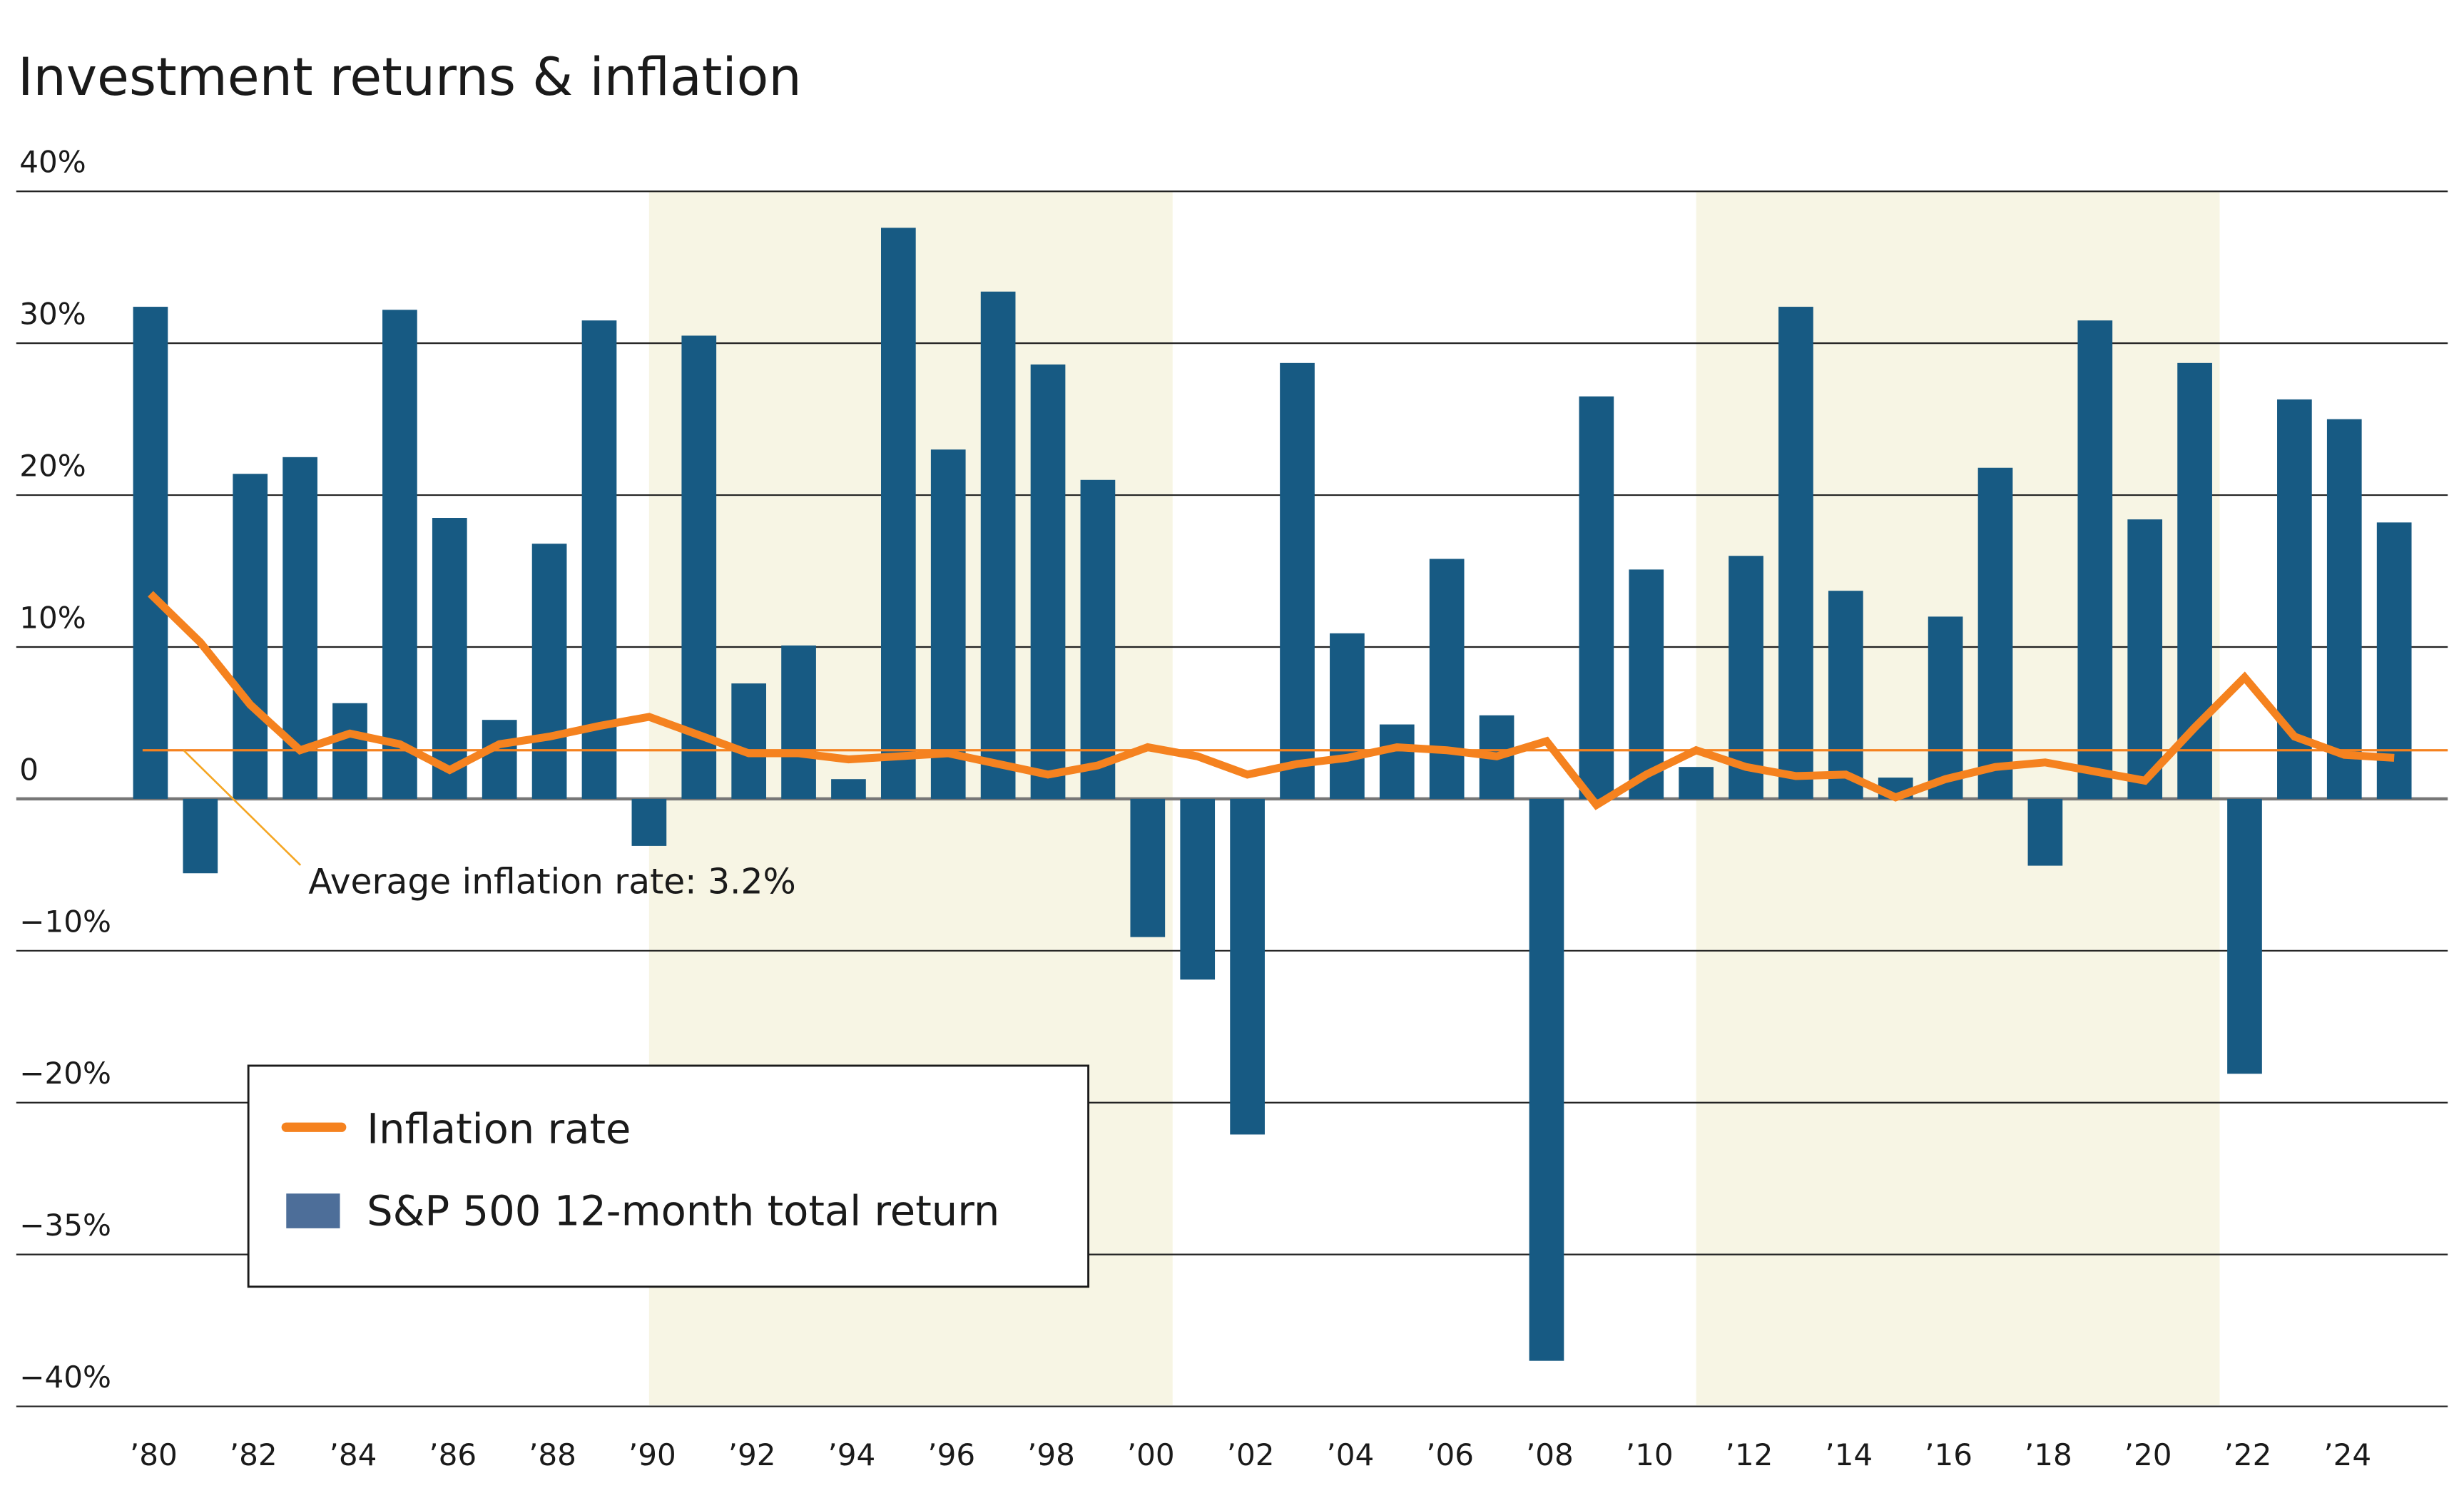 The width and height of the screenshot is (2464, 1503). What do you see at coordinates (353, 1454) in the screenshot?
I see `x-tick-label: ’84` at bounding box center [353, 1454].